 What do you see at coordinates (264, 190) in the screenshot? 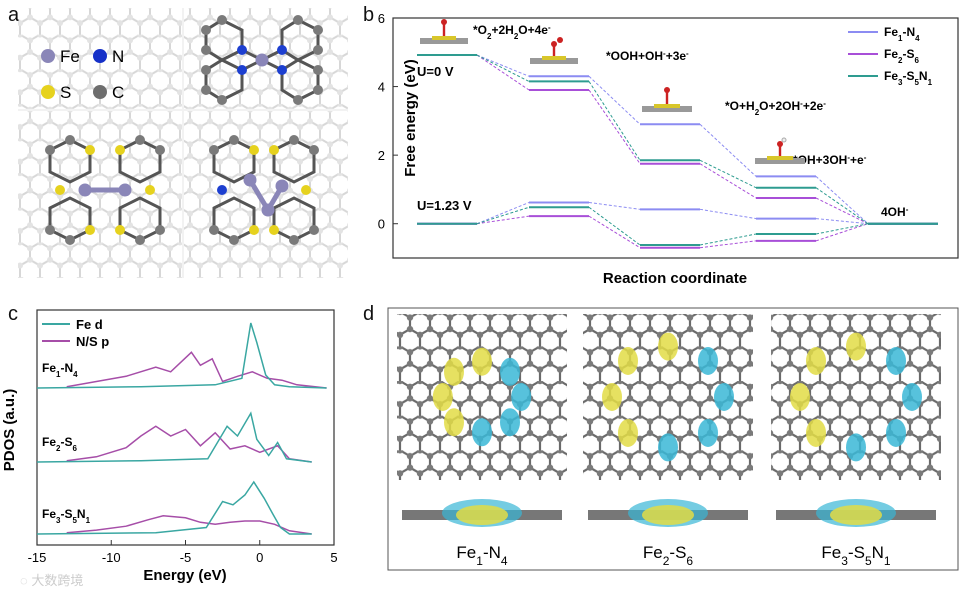
I see `structure-fe3-s5n1` at bounding box center [264, 190].